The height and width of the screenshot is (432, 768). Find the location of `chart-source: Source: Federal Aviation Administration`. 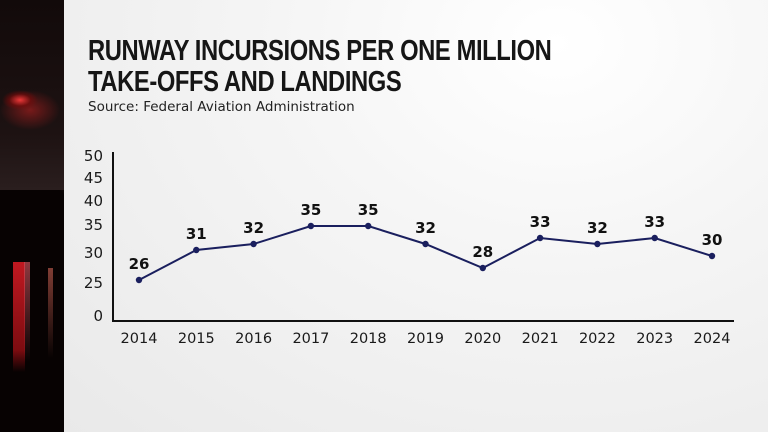

chart-source: Source: Federal Aviation Administration is located at coordinates (221, 107).